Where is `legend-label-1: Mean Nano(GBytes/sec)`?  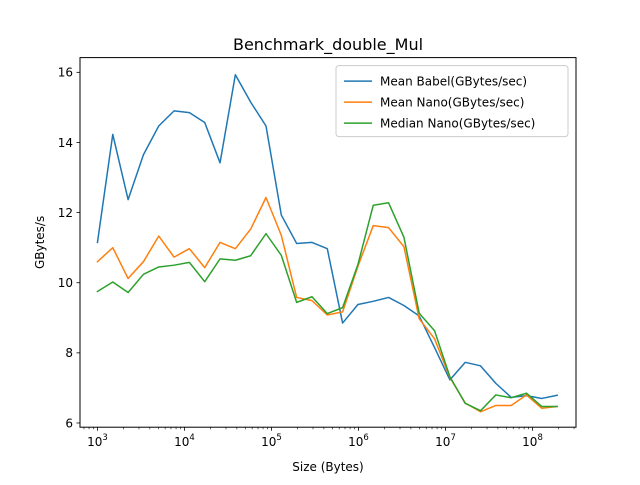 legend-label-1: Mean Nano(GBytes/sec) is located at coordinates (452, 102).